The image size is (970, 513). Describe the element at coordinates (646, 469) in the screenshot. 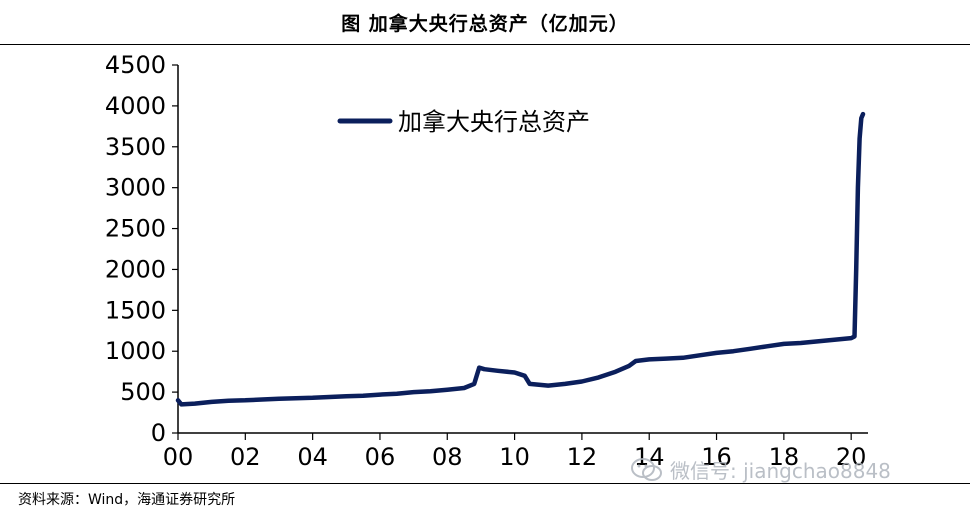

I see `wechat-icon` at that location.